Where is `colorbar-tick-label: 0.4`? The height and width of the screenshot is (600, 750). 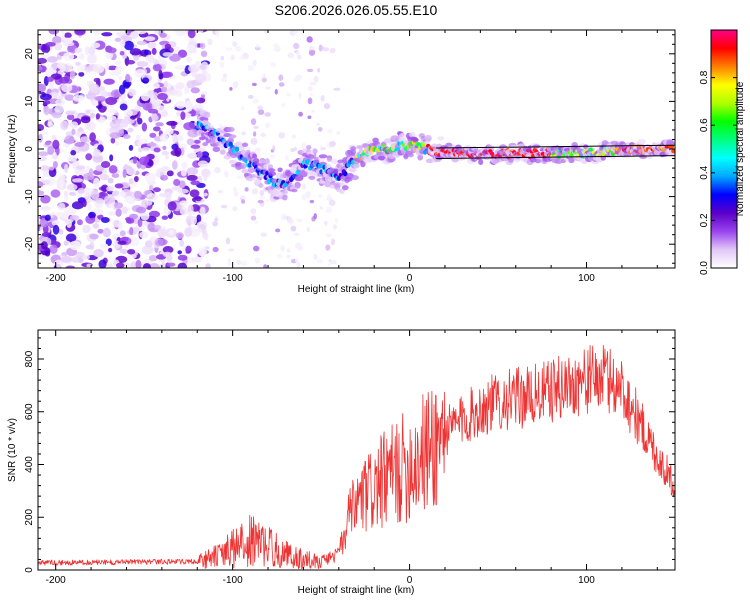
colorbar-tick-label: 0.4 is located at coordinates (704, 172).